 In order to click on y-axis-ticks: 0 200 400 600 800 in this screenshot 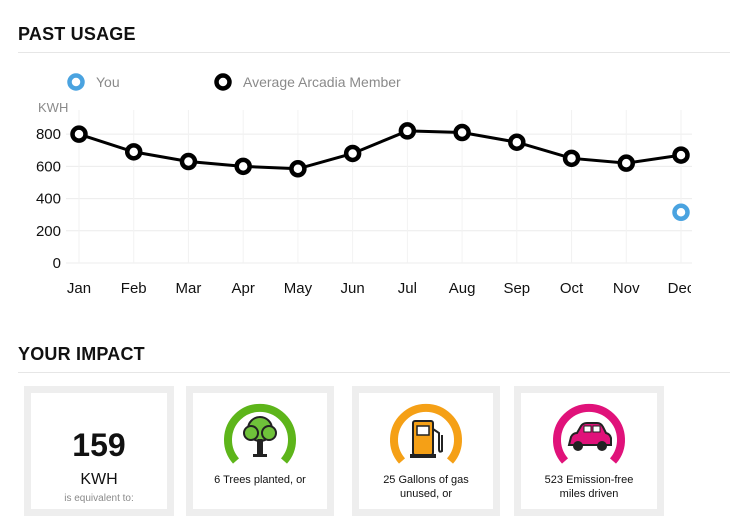, I will do `click(48, 199)`.